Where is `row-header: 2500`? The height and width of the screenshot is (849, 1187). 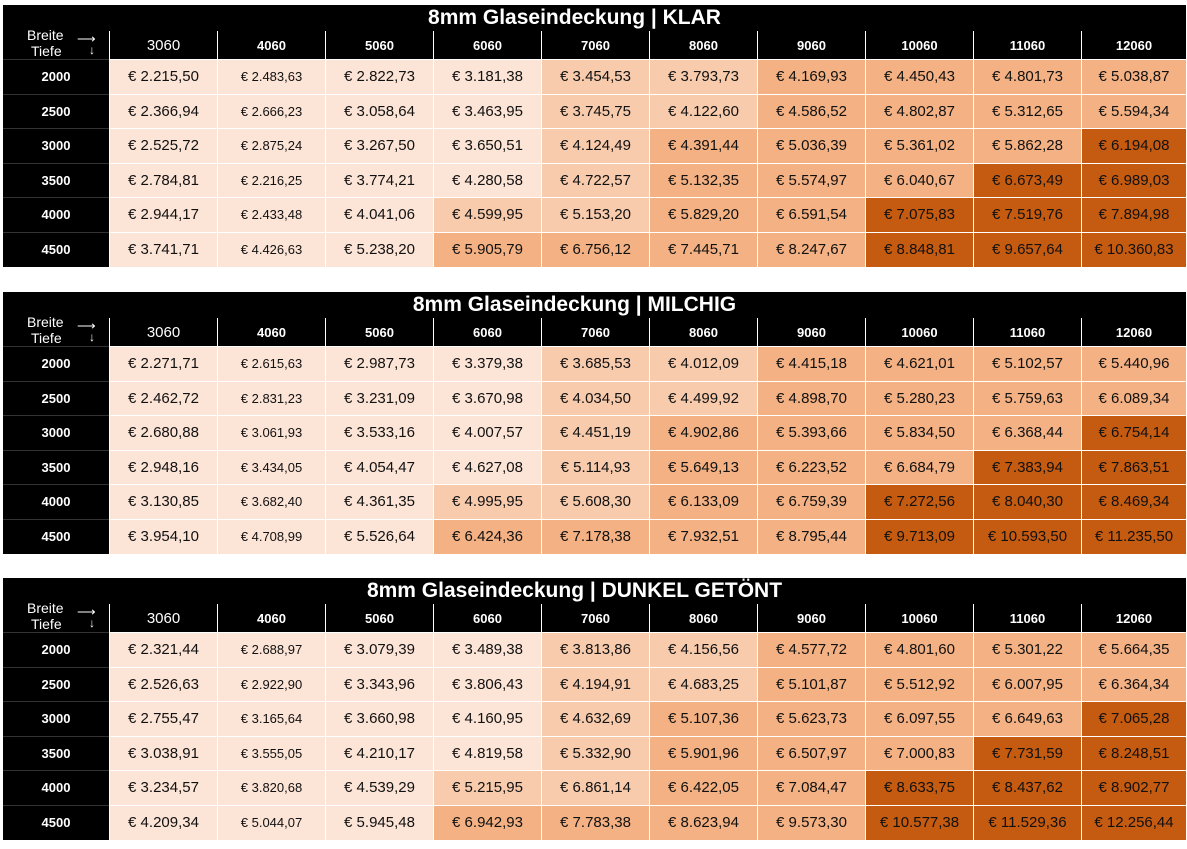 row-header: 2500 is located at coordinates (56, 684).